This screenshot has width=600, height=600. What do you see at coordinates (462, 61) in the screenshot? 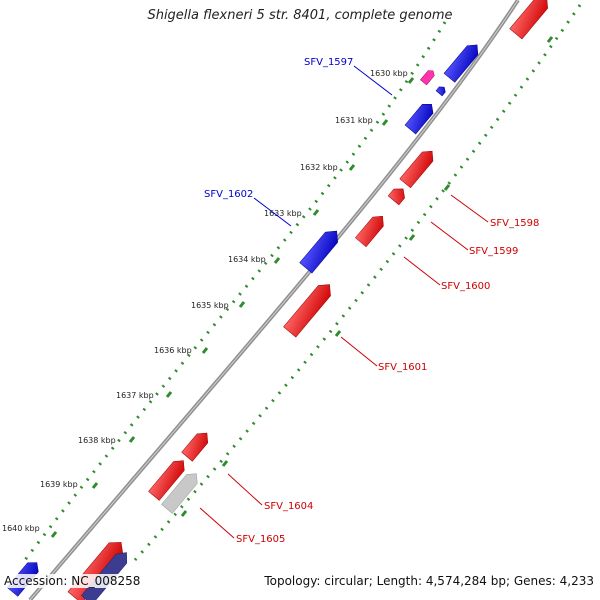
I see `gene-arrow-reverse-top` at bounding box center [462, 61].